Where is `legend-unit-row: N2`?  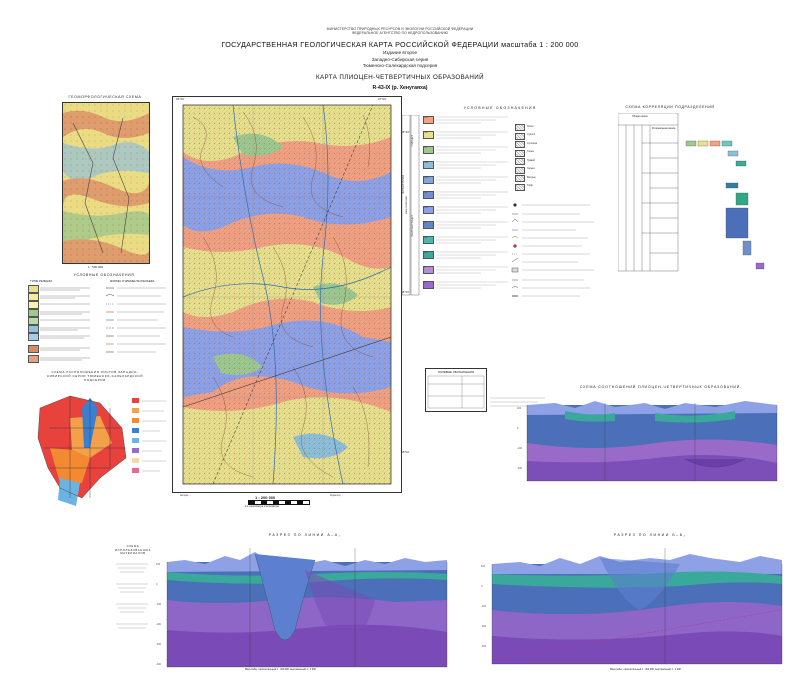
legend-unit-row: N2 is located at coordinates (468, 254).